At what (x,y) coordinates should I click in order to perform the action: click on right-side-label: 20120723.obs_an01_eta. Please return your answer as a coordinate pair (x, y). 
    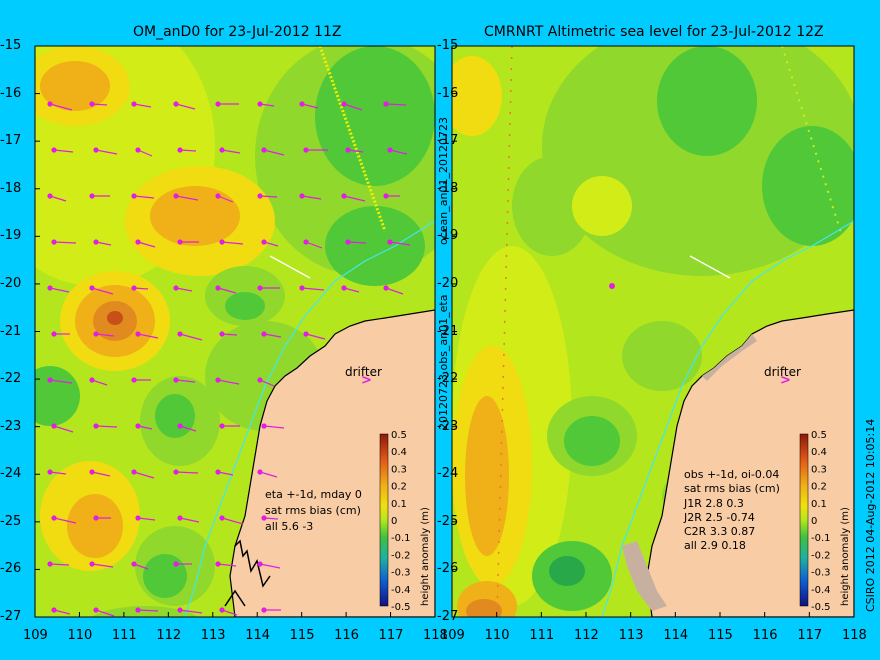
    Looking at the image, I should click on (443, 362).